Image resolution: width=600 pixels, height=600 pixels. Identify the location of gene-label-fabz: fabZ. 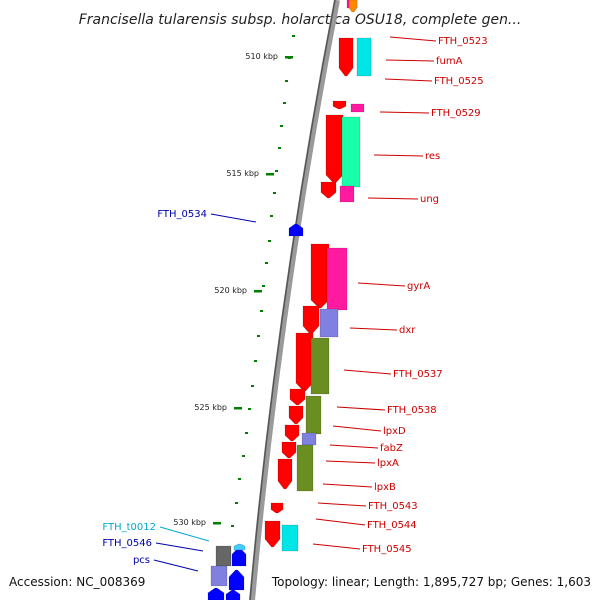
(391, 448).